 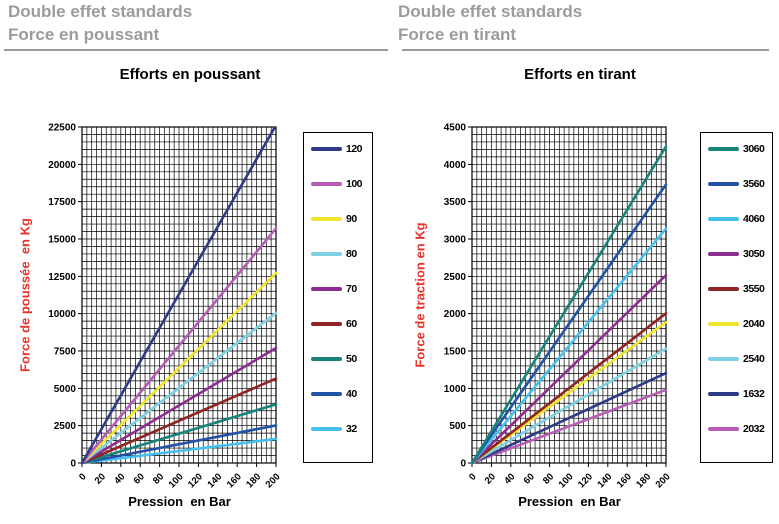 What do you see at coordinates (62, 314) in the screenshot?
I see `y-tick-label: 10000` at bounding box center [62, 314].